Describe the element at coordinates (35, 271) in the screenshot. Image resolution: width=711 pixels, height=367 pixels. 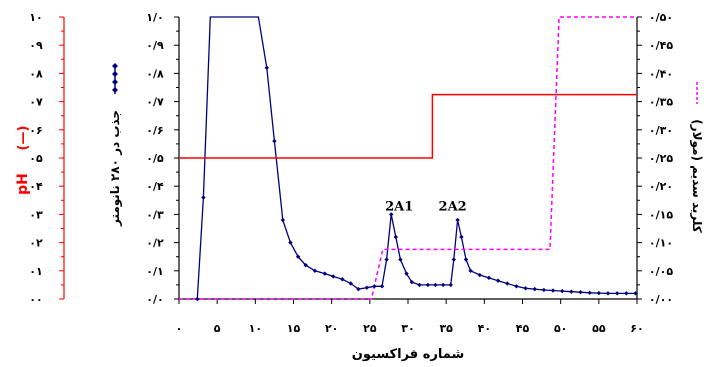
I see `ph-tick-label: ۰۱` at that location.